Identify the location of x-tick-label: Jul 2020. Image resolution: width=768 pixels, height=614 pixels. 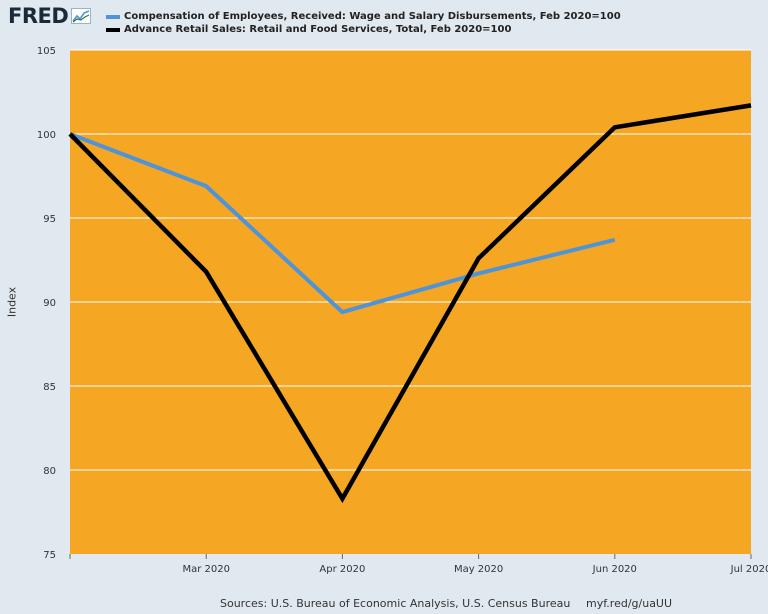
(749, 569).